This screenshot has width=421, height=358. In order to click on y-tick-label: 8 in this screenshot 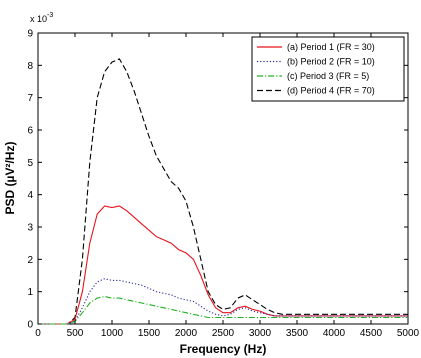, I will do `click(30, 66)`.